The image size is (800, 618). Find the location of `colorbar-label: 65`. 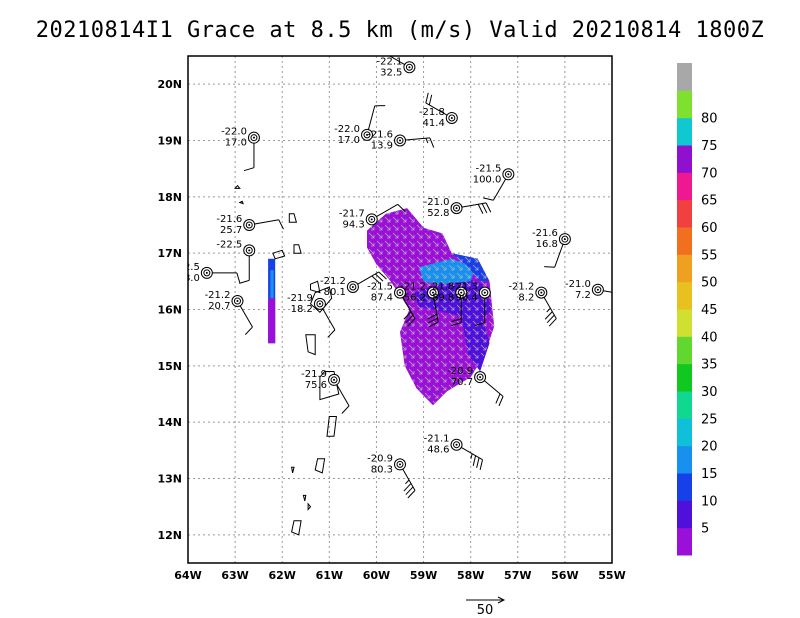

colorbar-label: 65 is located at coordinates (709, 201).